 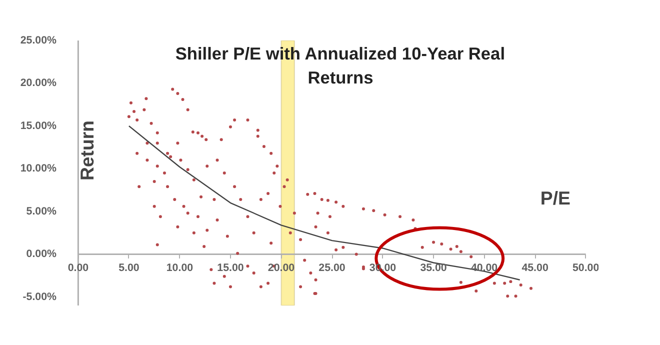 I want to click on y-tick-label: 0.00%, so click(x=42, y=254).